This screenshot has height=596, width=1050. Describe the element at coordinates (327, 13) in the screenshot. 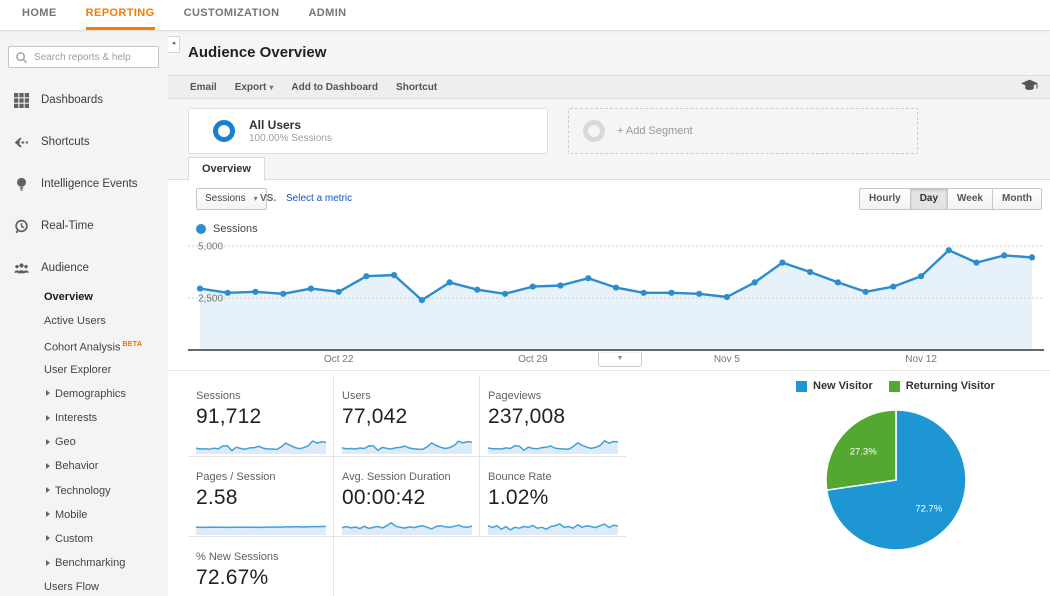

I see `nav-admin: ADMIN` at that location.